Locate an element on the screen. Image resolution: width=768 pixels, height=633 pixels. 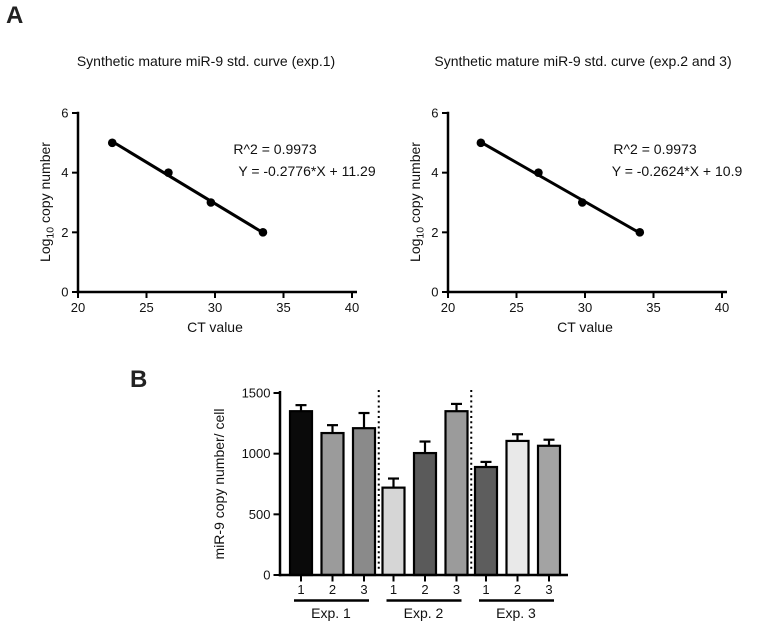
annotation-equation: Y = -0.2776*X + 11.29 is located at coordinates (306, 171).